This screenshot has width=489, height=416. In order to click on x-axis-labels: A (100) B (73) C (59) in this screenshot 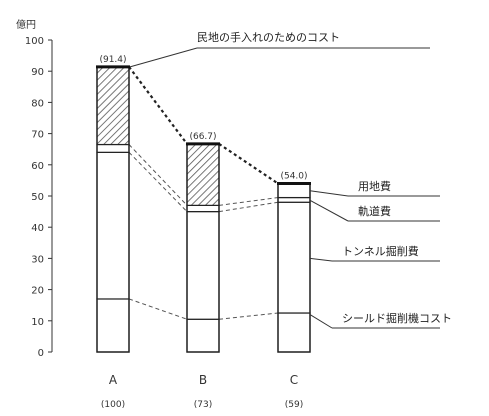, I will do `click(202, 391)`.